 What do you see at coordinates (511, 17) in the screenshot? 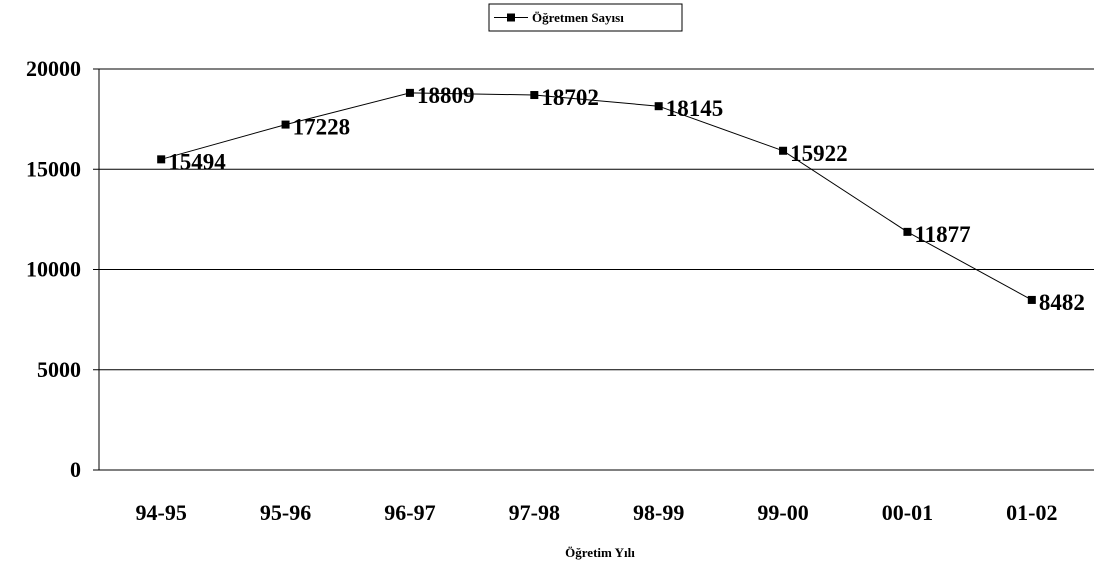
I see `legend-marker-sample` at bounding box center [511, 17].